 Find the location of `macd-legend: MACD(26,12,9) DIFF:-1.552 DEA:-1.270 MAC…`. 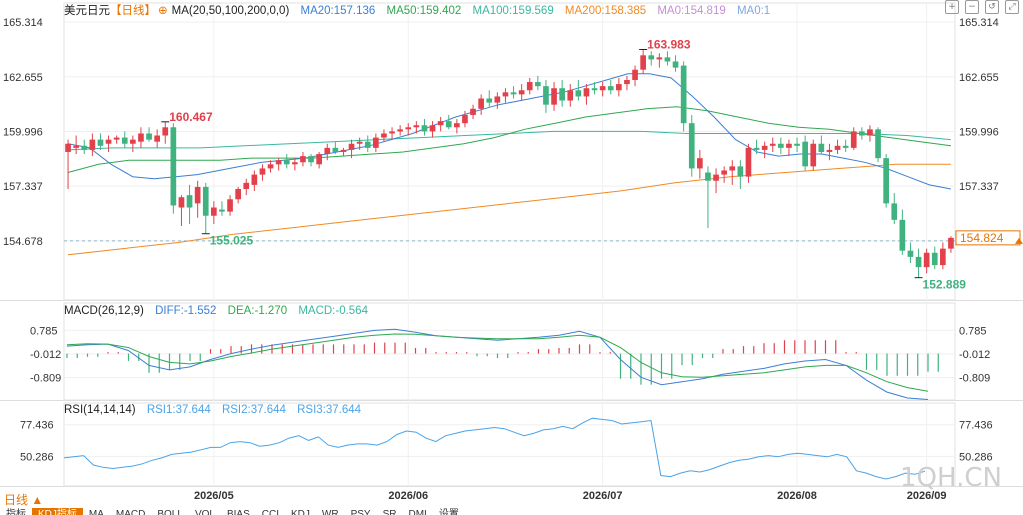

macd-legend: MACD(26,12,9) DIFF:-1.552 DEA:-1.270 MAC… is located at coordinates (220, 311).